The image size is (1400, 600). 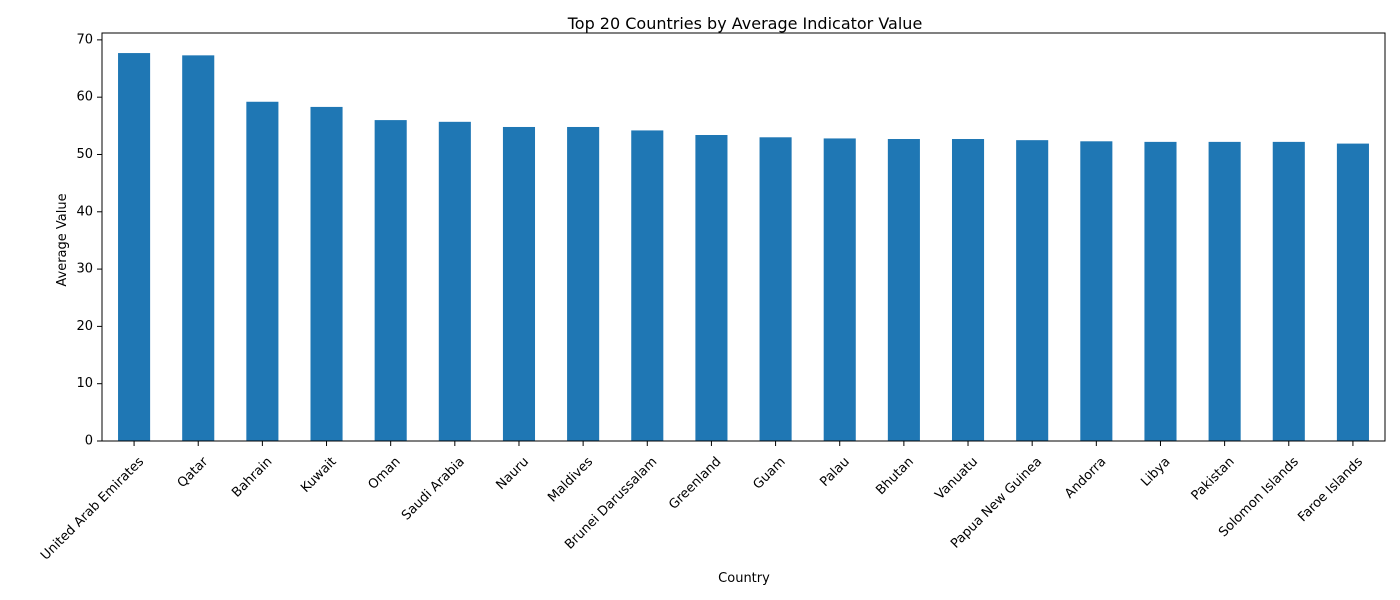 What do you see at coordinates (695, 483) in the screenshot?
I see `x-tick-label: Greenland` at bounding box center [695, 483].